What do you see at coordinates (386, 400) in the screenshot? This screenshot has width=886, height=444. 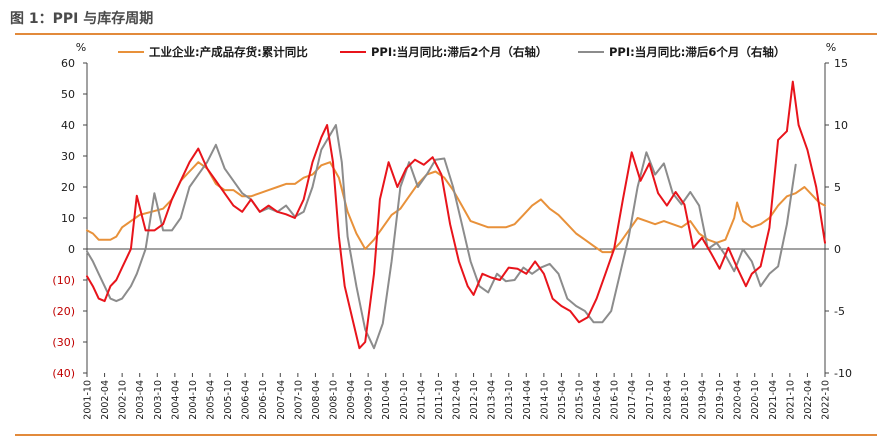 I see `x-tick-label: 2010-04` at bounding box center [386, 400].